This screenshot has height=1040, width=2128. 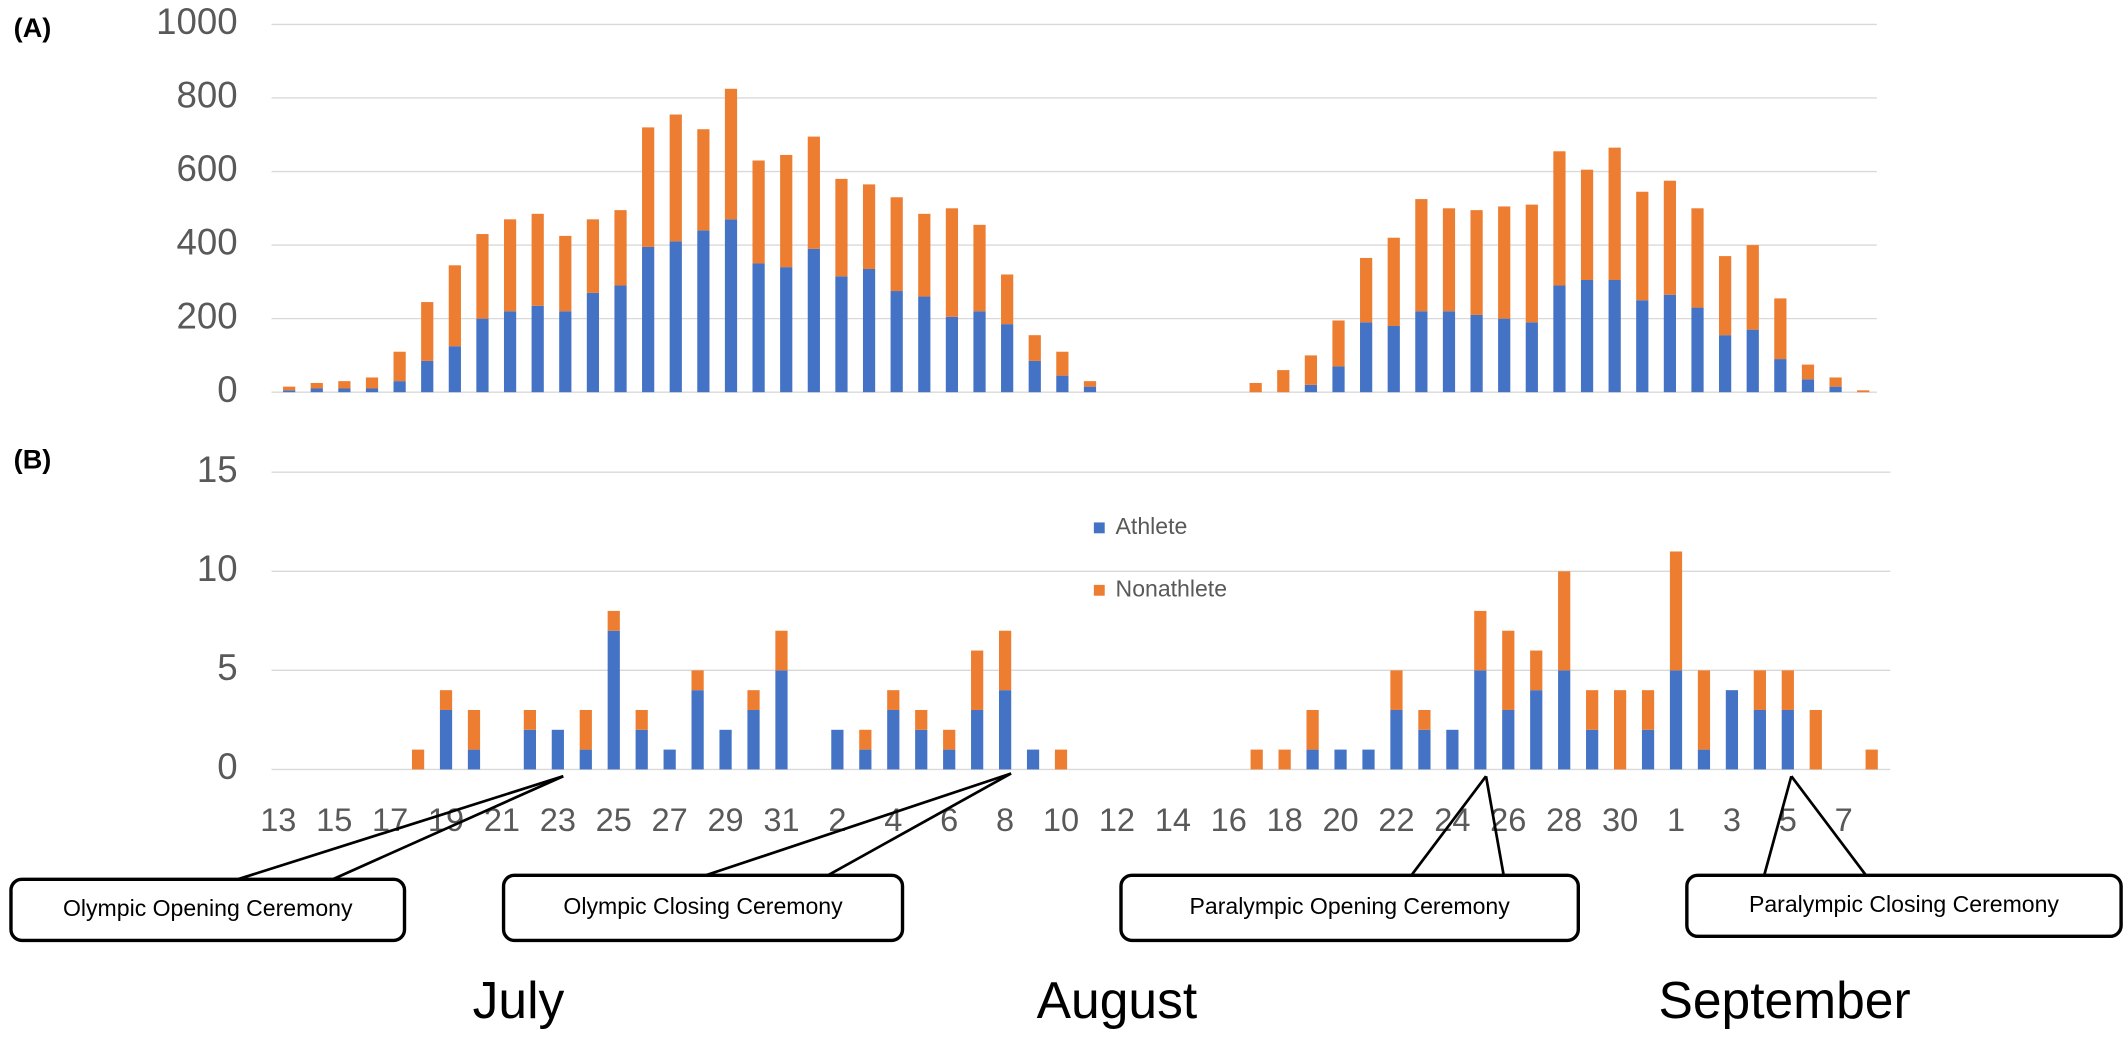 I want to click on month-label: September, so click(x=1784, y=1000).